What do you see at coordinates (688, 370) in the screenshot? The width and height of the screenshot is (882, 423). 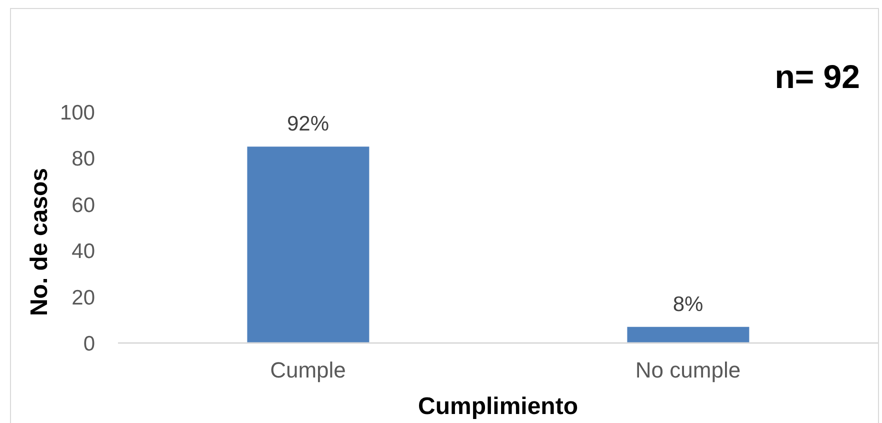 I see `x-tick-label: No cumple` at bounding box center [688, 370].